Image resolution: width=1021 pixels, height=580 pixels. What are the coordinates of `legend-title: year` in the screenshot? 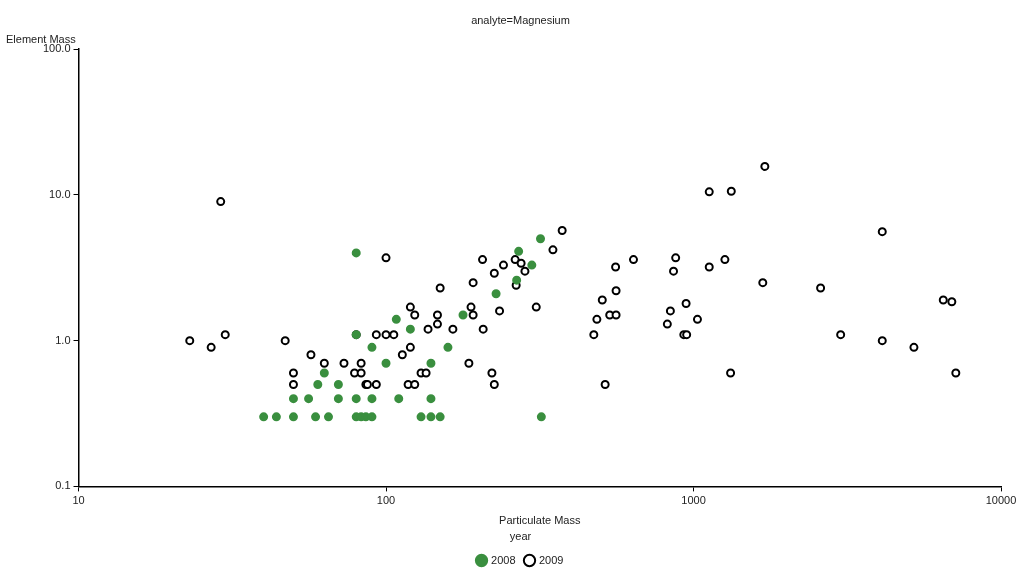 It's located at (520, 536).